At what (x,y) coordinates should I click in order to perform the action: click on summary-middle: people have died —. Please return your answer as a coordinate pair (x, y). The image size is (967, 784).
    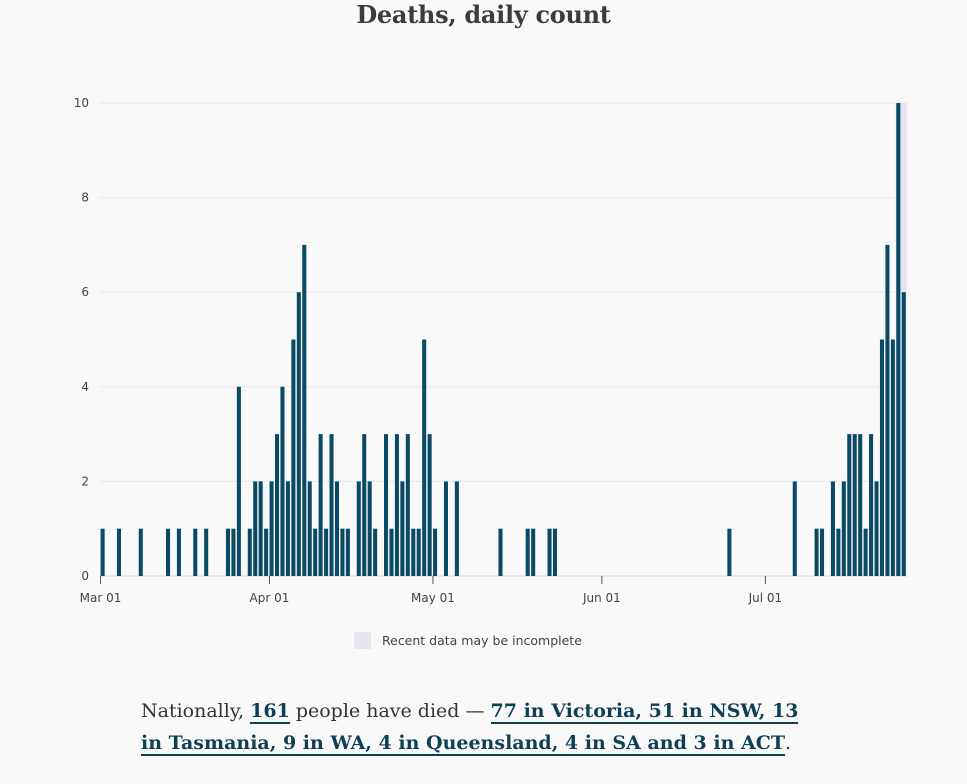
    Looking at the image, I should click on (390, 711).